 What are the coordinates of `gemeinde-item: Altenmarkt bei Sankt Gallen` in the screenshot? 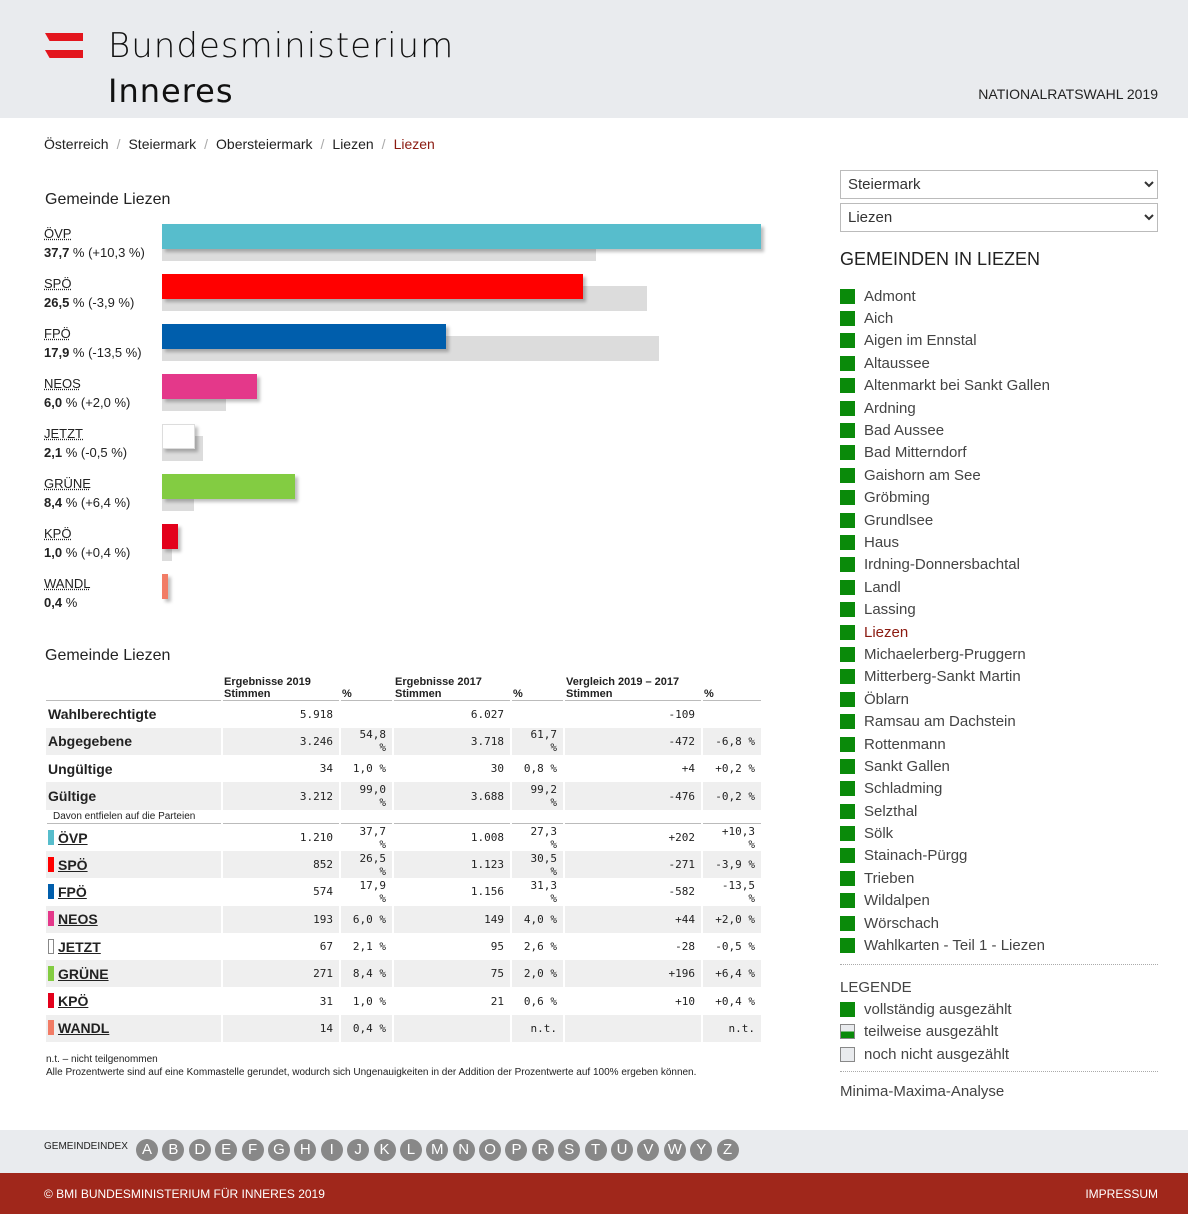 It's located at (945, 386).